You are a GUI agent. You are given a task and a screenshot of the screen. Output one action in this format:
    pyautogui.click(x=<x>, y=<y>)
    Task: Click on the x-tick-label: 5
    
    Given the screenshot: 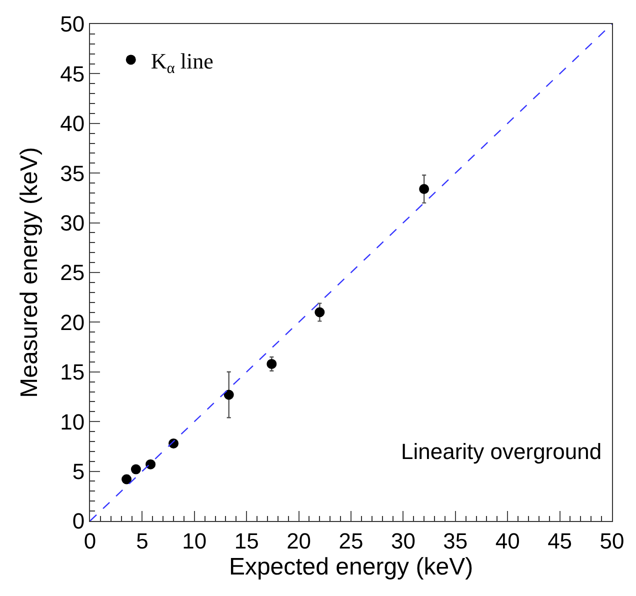 What is the action you would take?
    pyautogui.click(x=142, y=541)
    